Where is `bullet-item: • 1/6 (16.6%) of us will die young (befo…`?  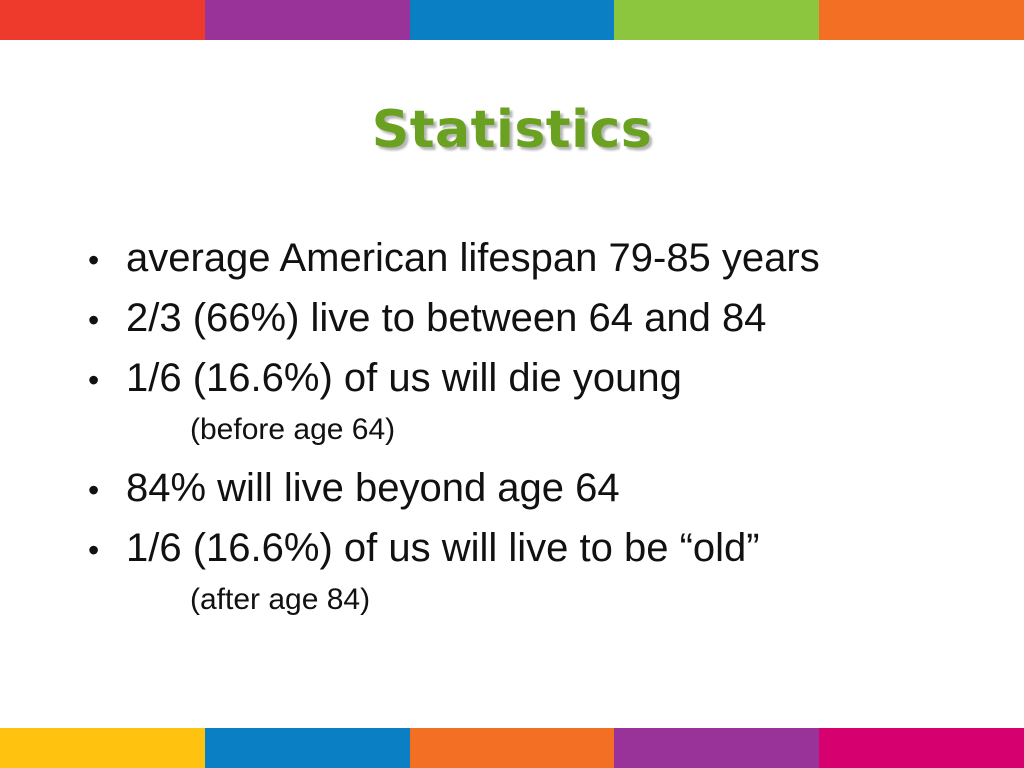
bullet-item: • 1/6 (16.6%) of us will die young (befo… is located at coordinates (538, 401).